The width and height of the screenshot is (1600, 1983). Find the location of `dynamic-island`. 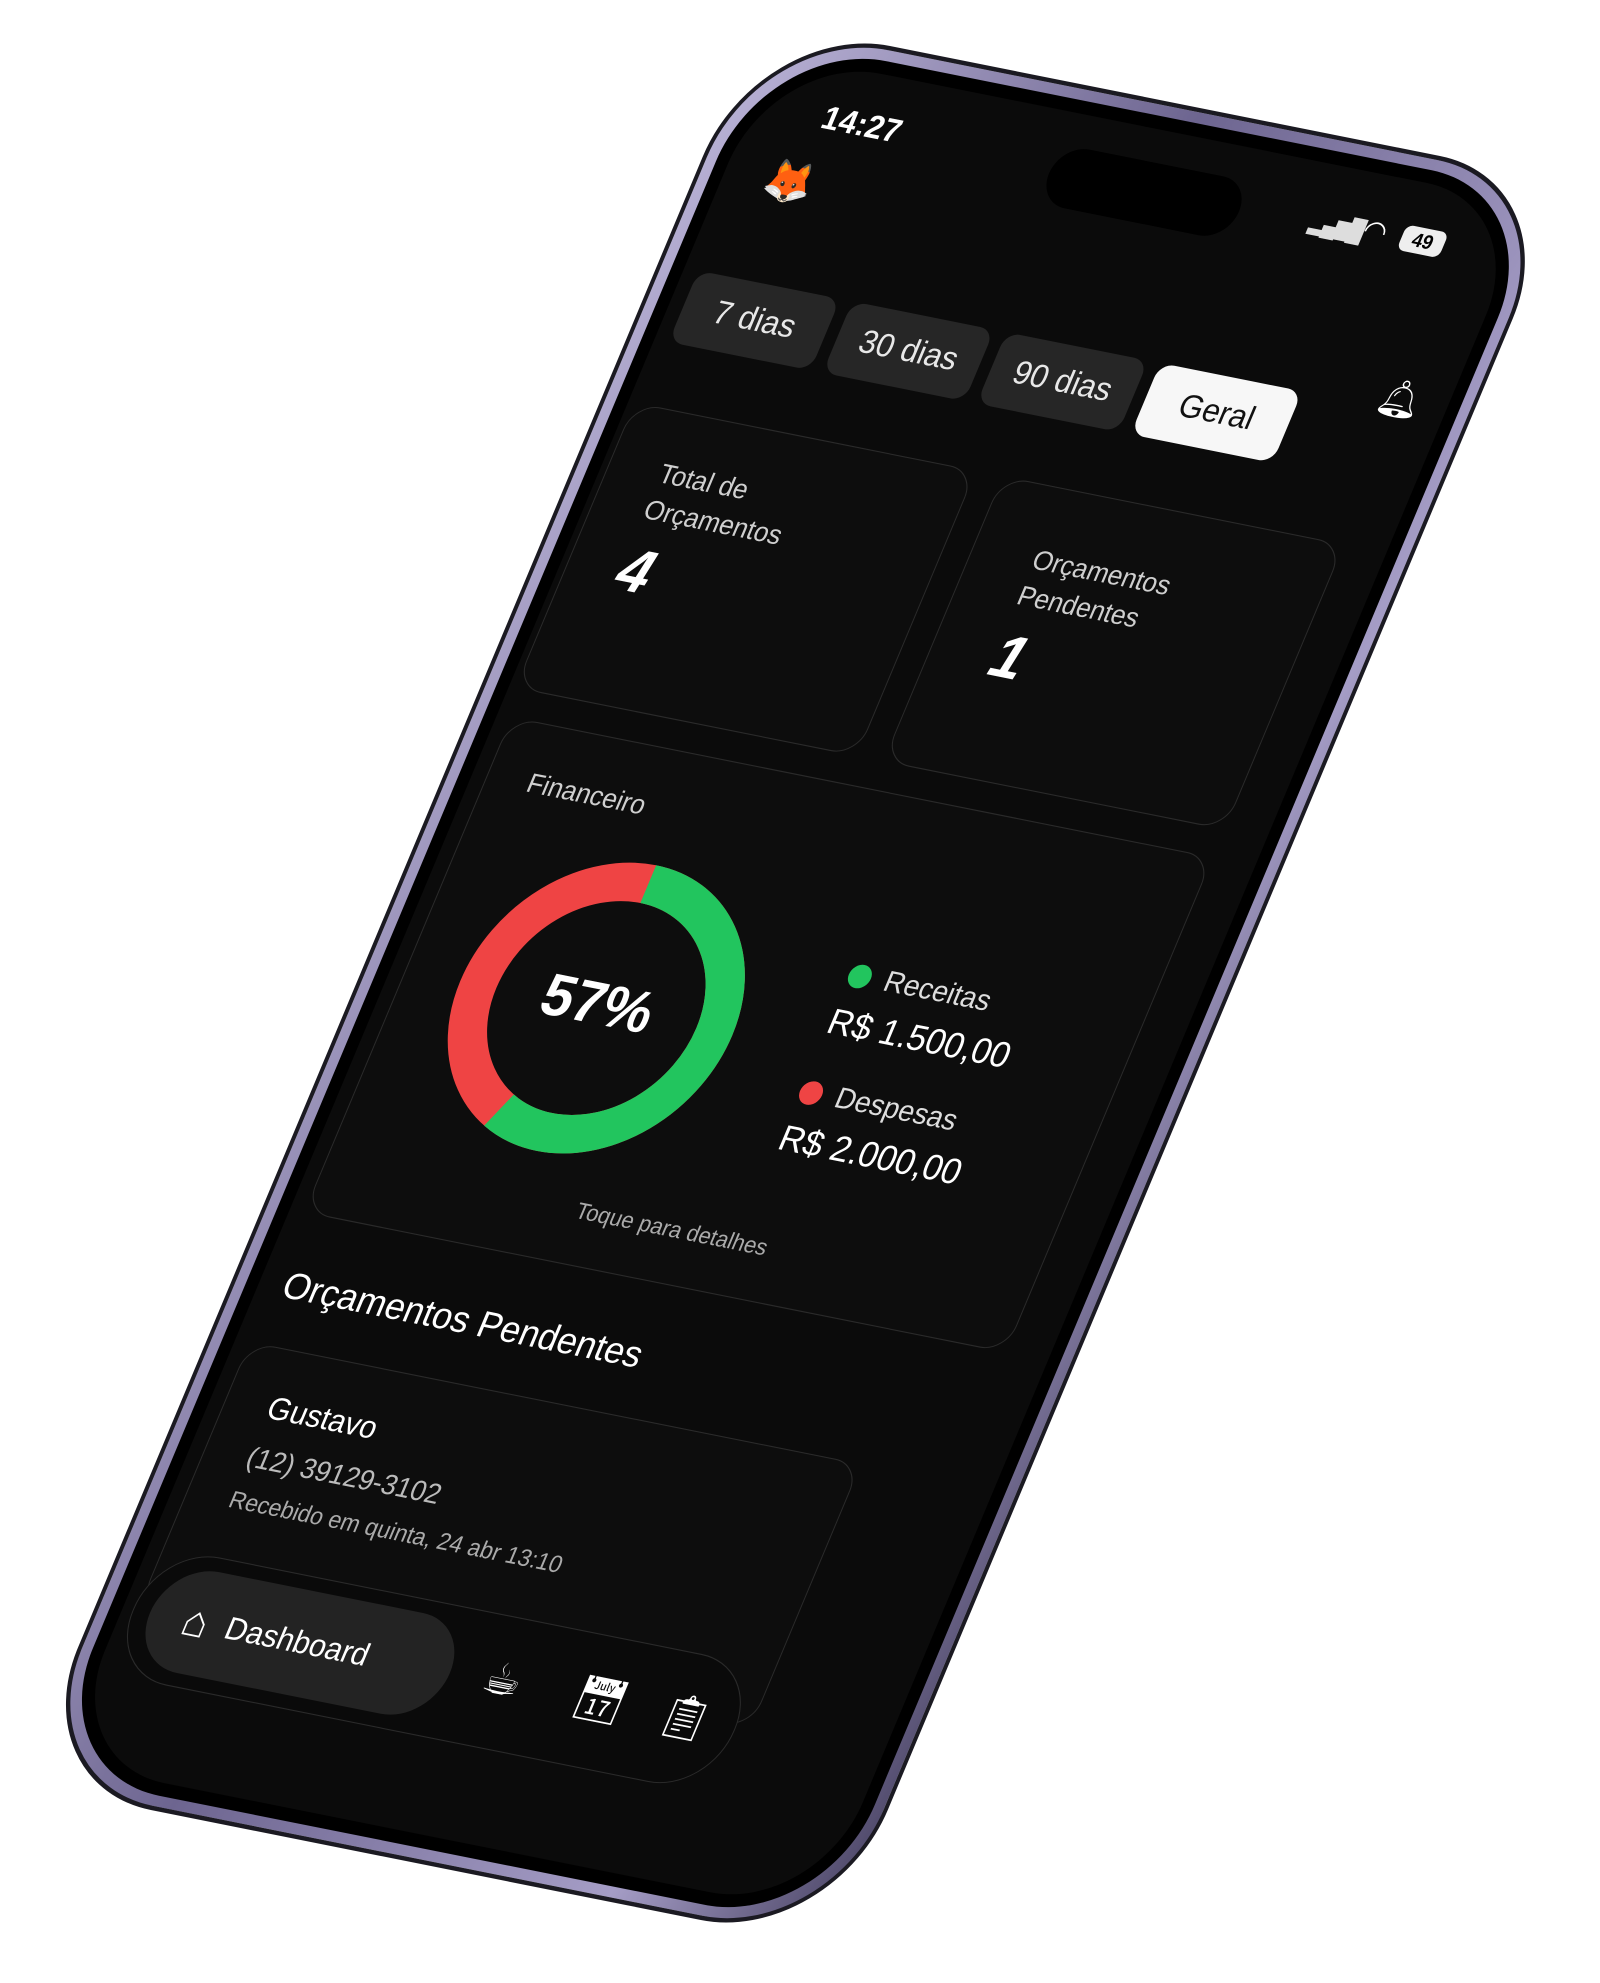

dynamic-island is located at coordinates (1144, 192).